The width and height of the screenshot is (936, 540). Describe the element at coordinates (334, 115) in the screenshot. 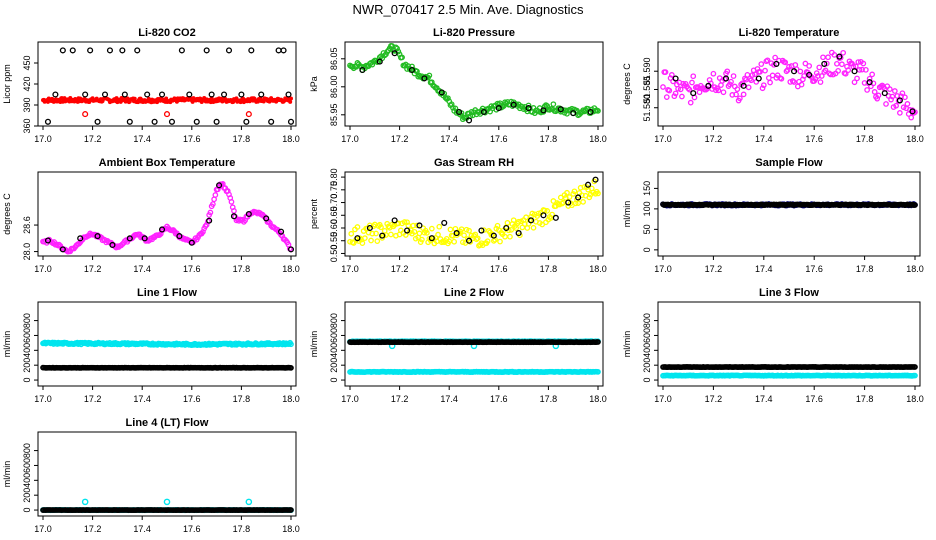

I see `y-tick-label: 85.95` at that location.